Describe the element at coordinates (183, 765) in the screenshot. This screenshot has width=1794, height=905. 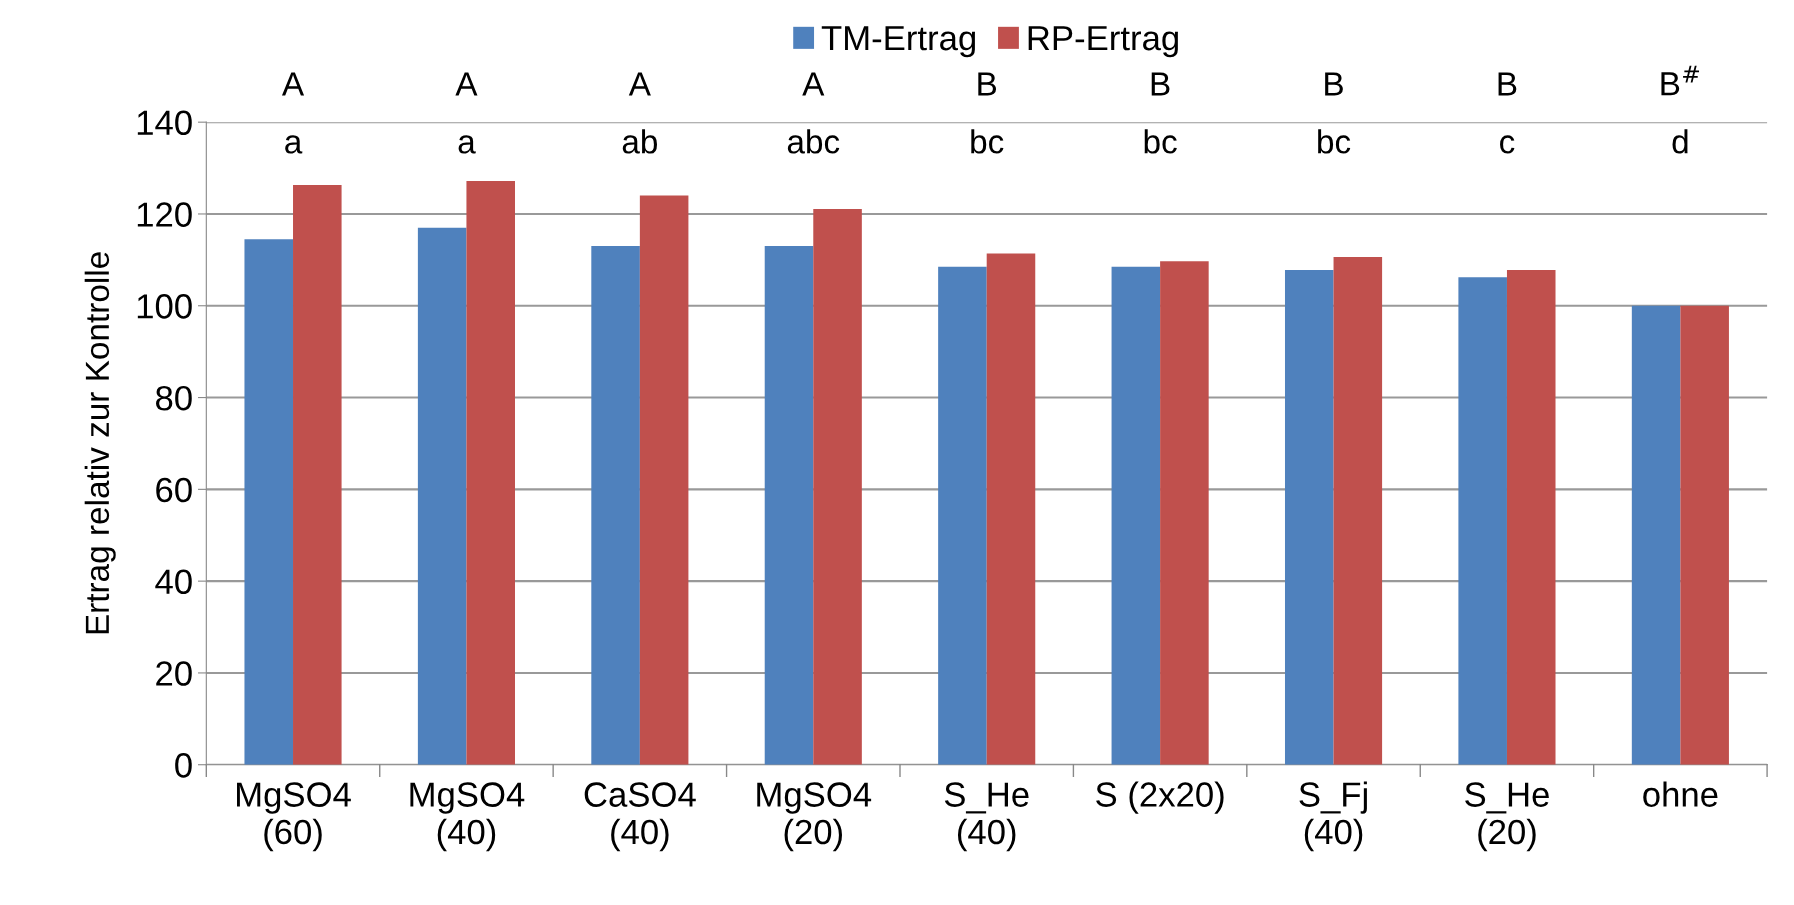
I see `y-tick-label: 0` at that location.